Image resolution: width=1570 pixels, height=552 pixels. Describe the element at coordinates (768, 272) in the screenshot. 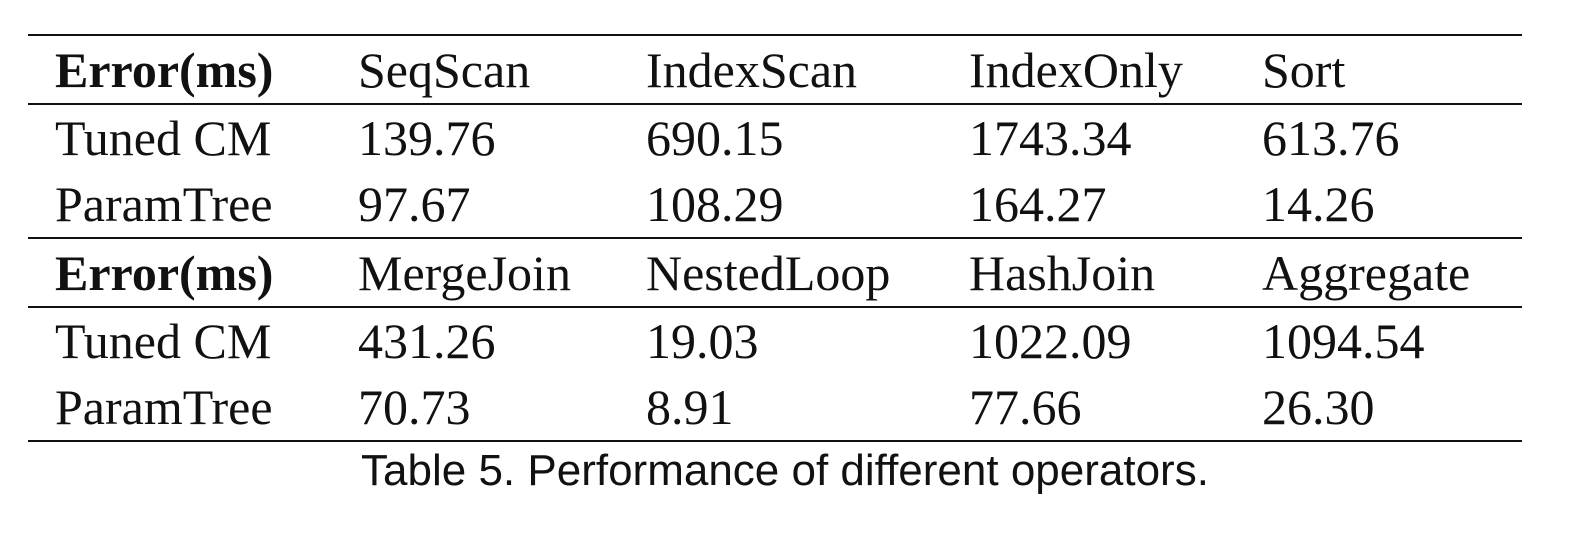

I see `header-cell: NestedLoop` at that location.